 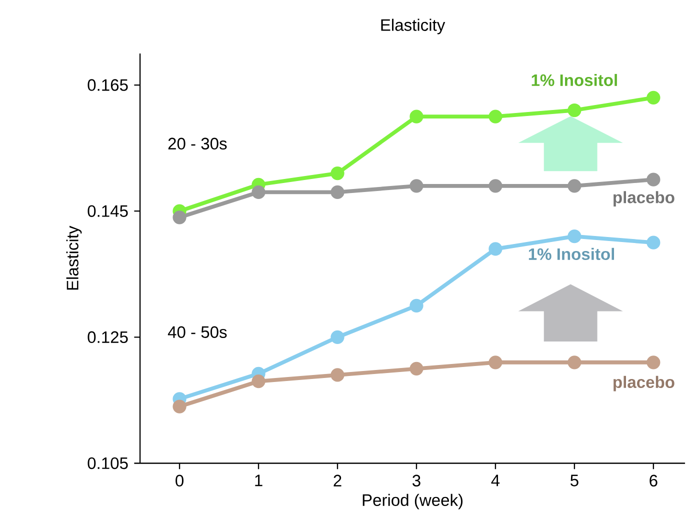 I want to click on x-tick-label: 1, so click(x=258, y=480).